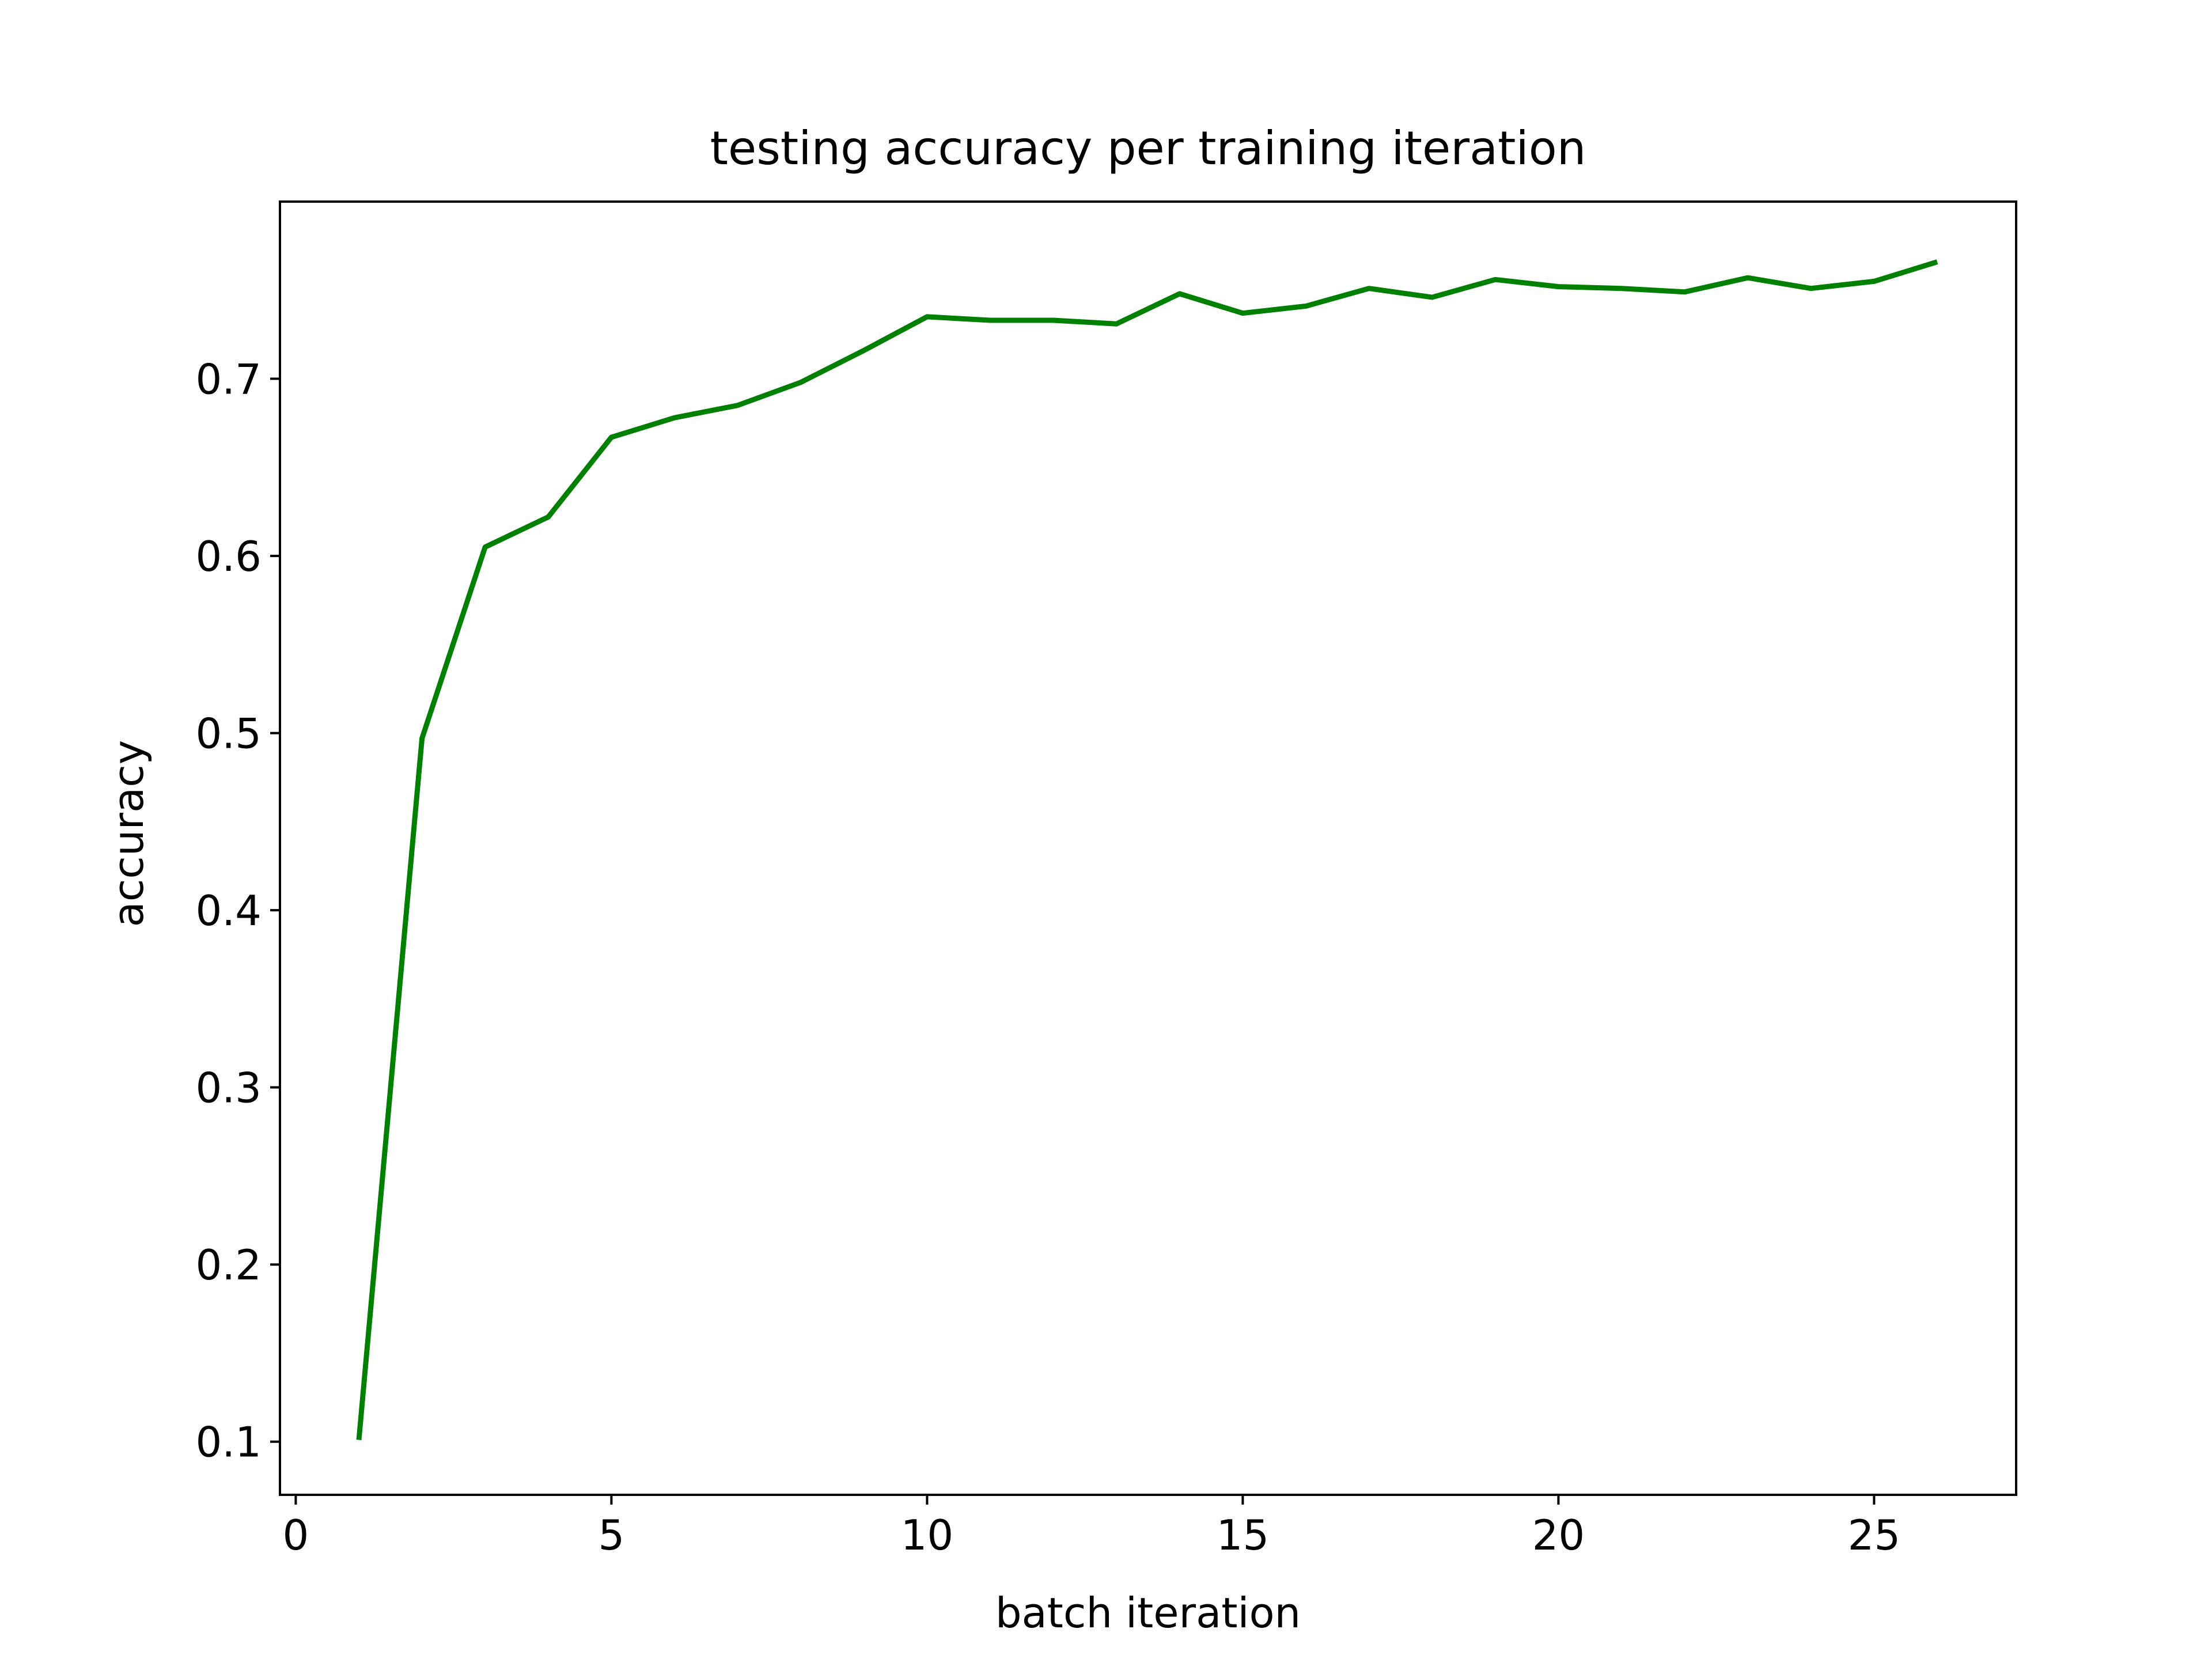  Describe the element at coordinates (1874, 1535) in the screenshot. I see `x-tick-label: 25` at that location.